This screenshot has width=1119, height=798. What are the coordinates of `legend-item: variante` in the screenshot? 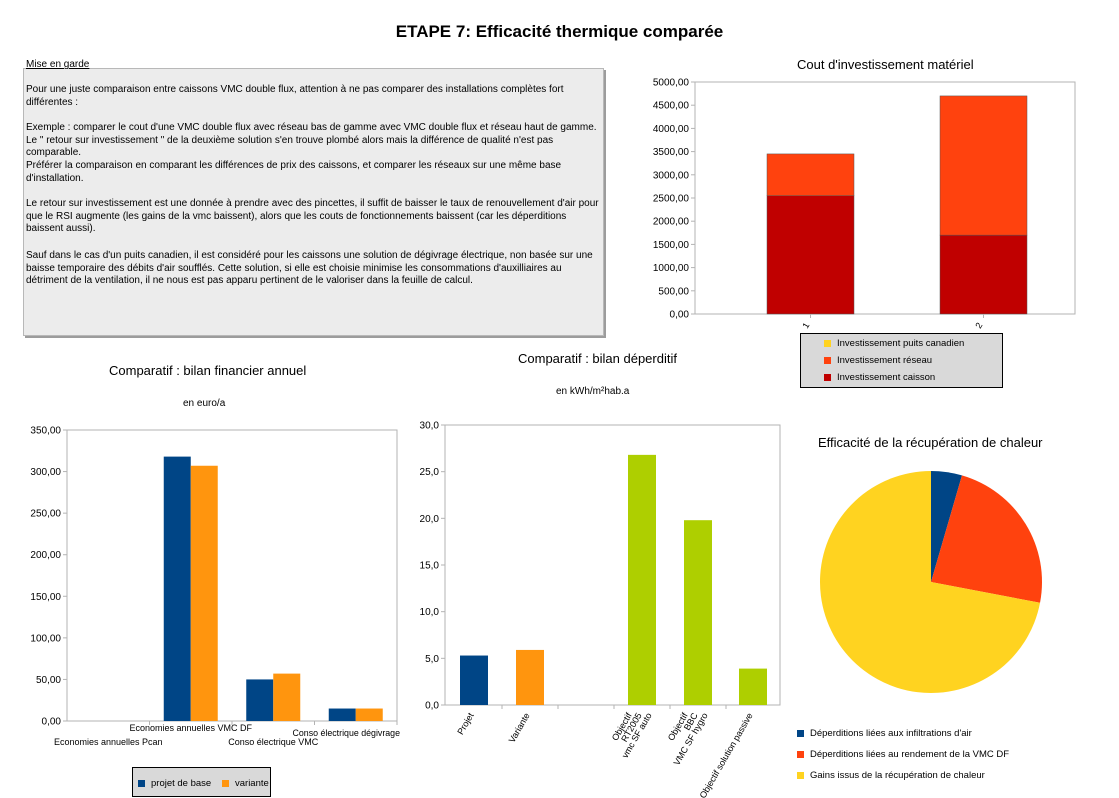 It's located at (245, 783).